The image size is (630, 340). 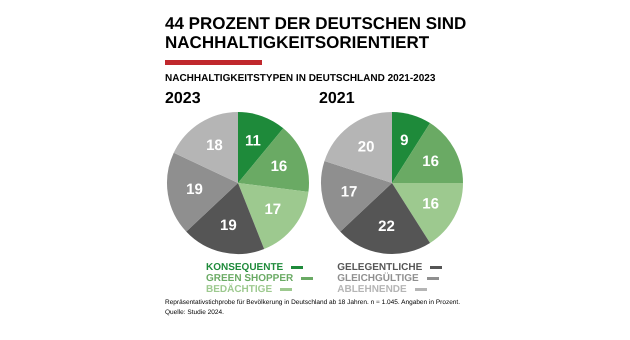 What do you see at coordinates (379, 267) in the screenshot?
I see `legend-label: GELEGENTLICHE` at bounding box center [379, 267].